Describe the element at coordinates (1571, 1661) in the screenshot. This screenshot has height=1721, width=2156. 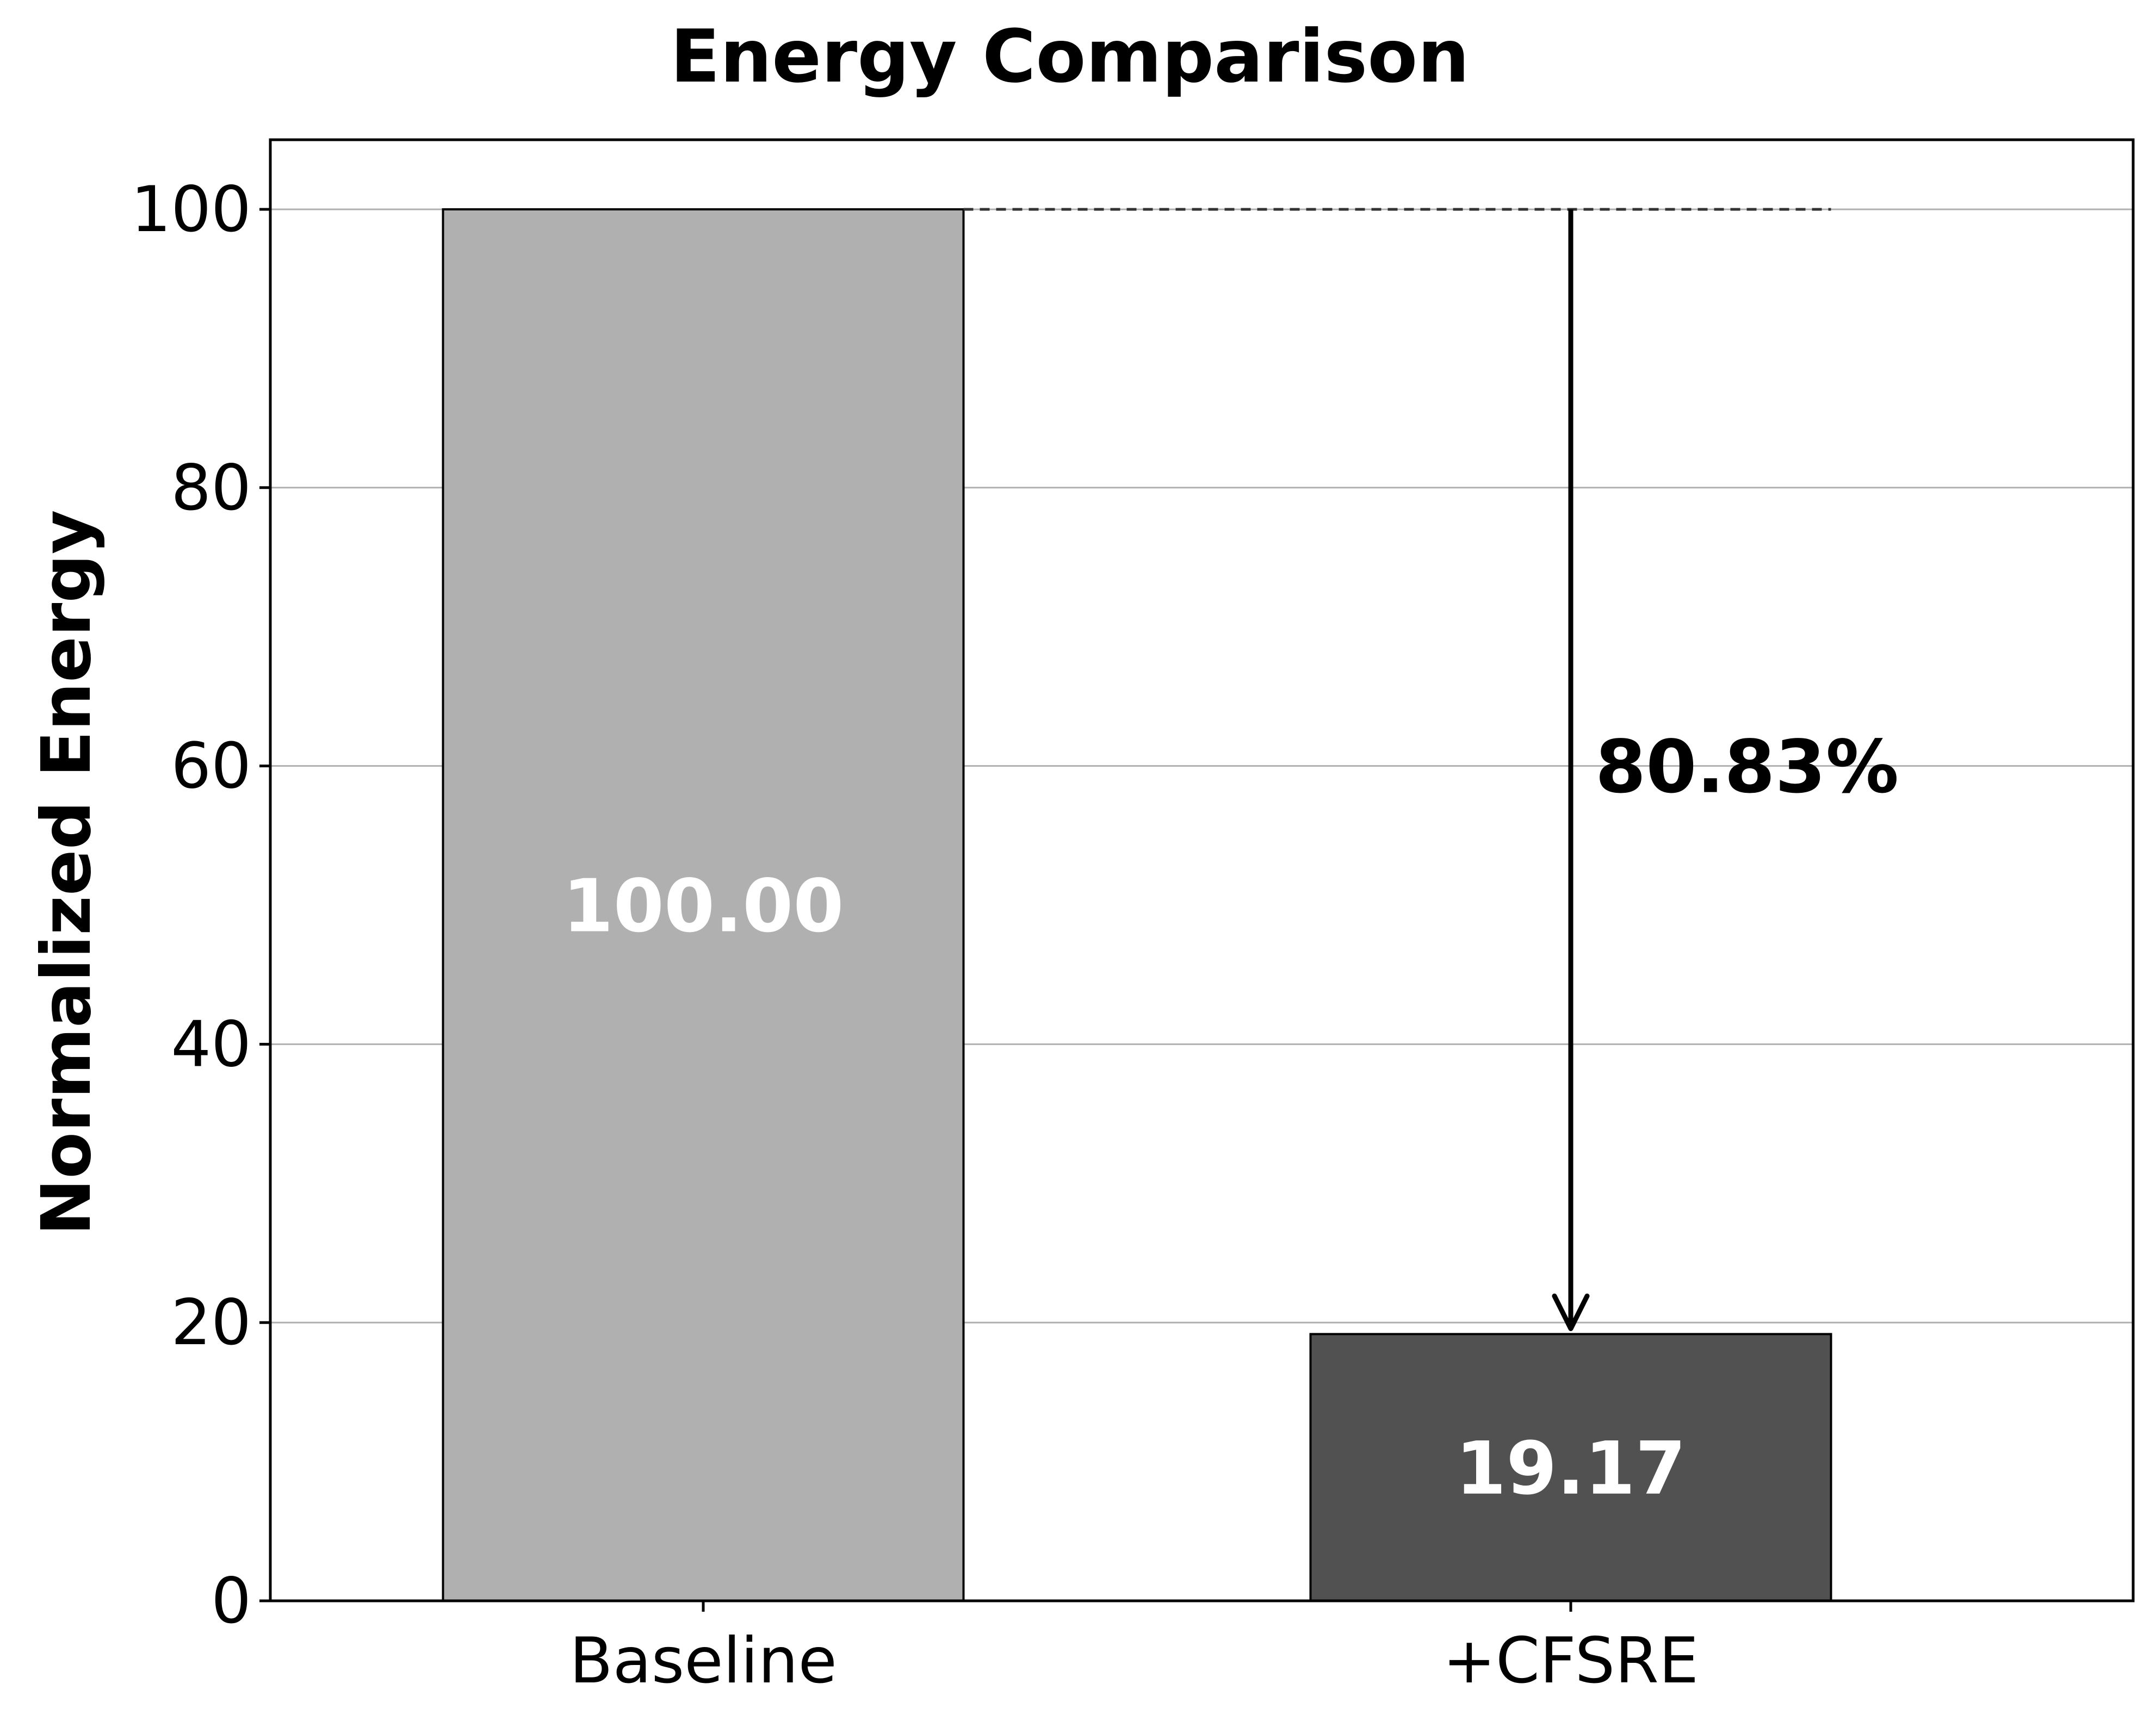
I see `x-tick-label: +CFSRE` at that location.